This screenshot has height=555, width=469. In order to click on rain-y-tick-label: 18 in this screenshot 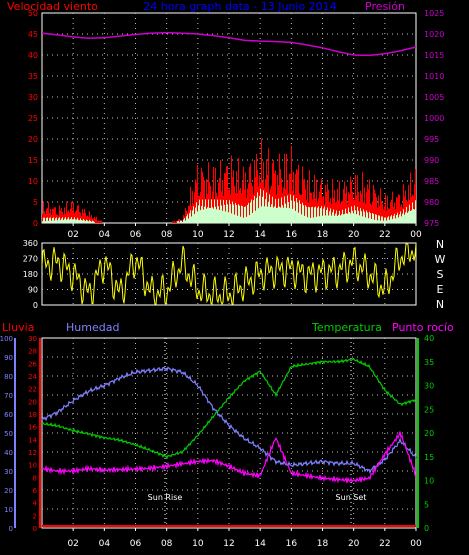, I will do `click(32, 415)`.